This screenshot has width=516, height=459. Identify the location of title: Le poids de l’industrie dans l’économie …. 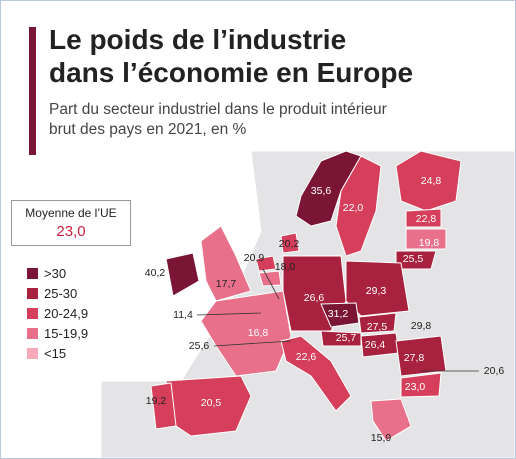
(231, 56).